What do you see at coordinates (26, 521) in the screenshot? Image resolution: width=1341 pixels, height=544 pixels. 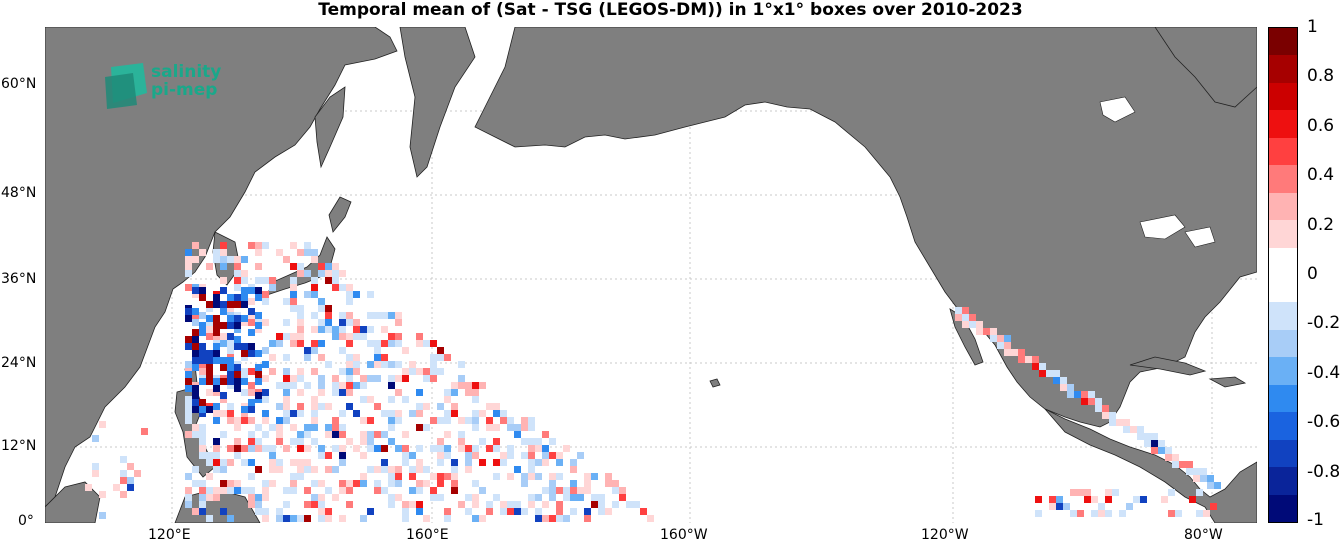 I see `lat-label-0: 0°` at bounding box center [26, 521].